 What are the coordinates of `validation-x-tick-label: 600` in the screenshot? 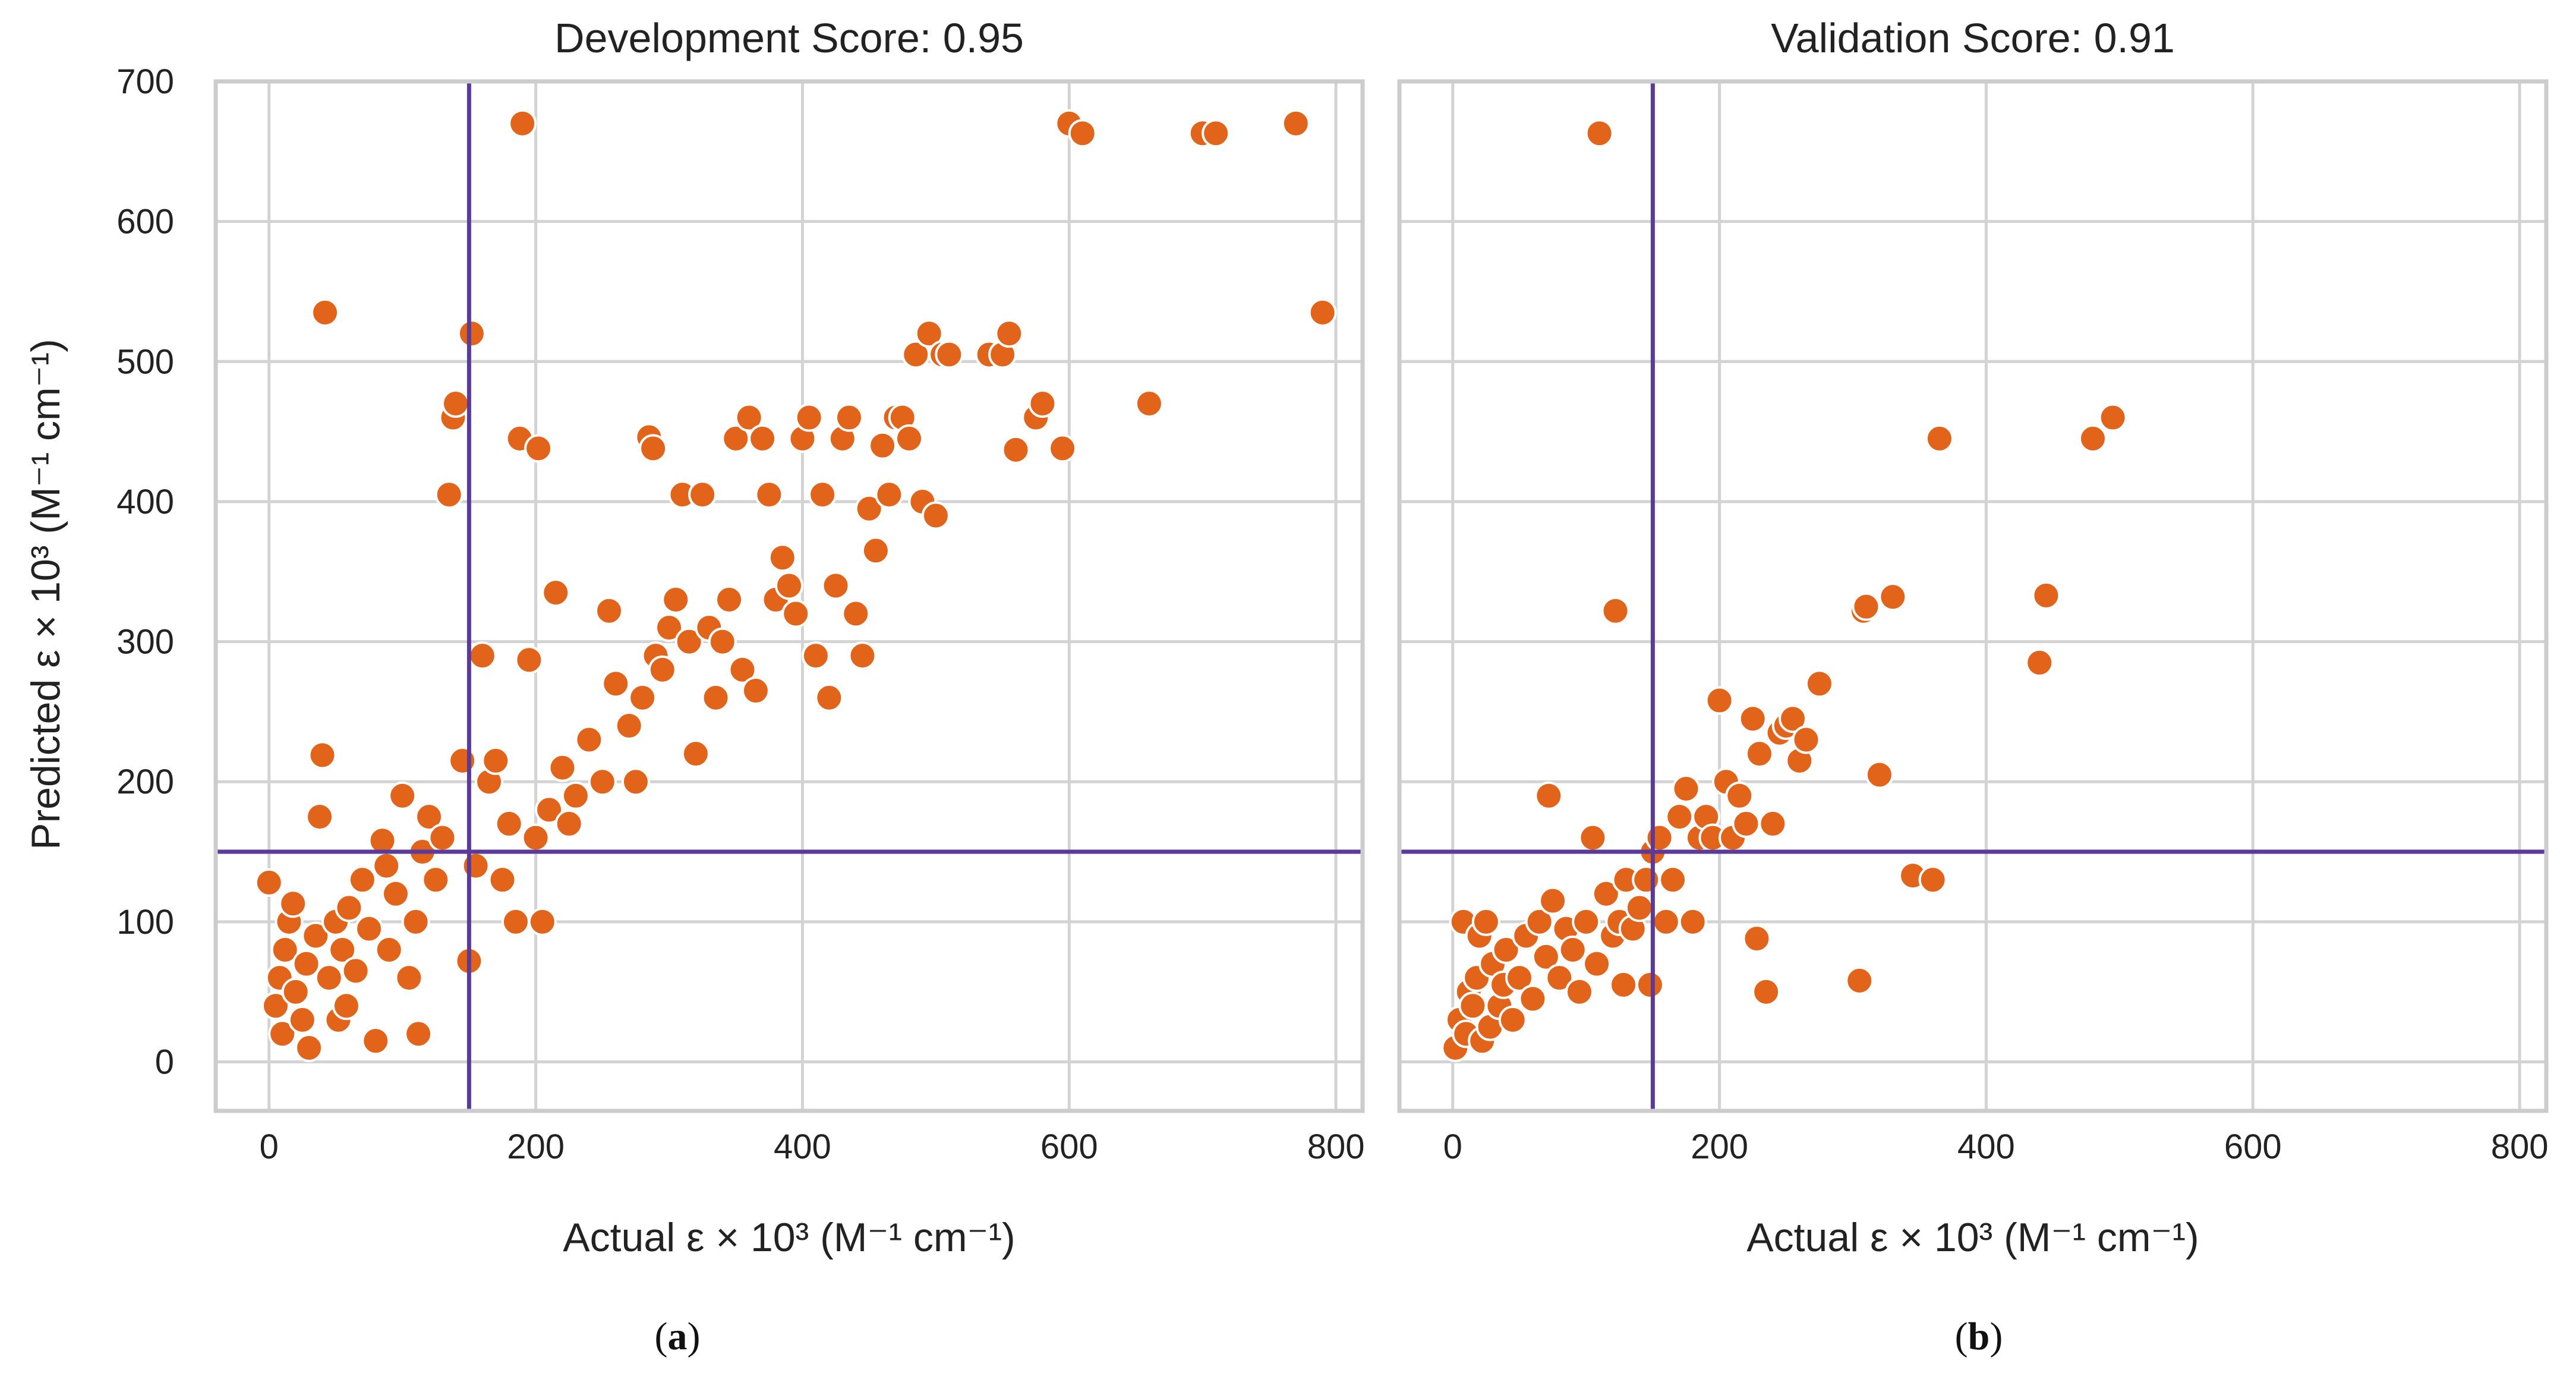 It's located at (2253, 1147).